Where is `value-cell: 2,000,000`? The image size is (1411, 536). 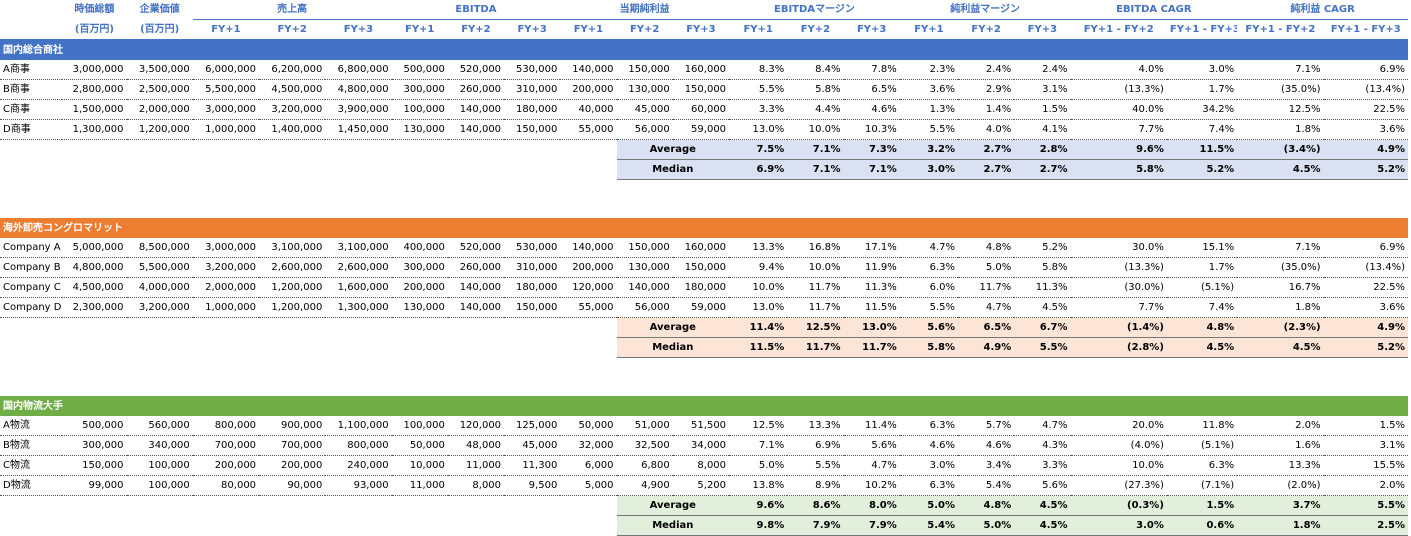
value-cell: 2,000,000 is located at coordinates (159, 109).